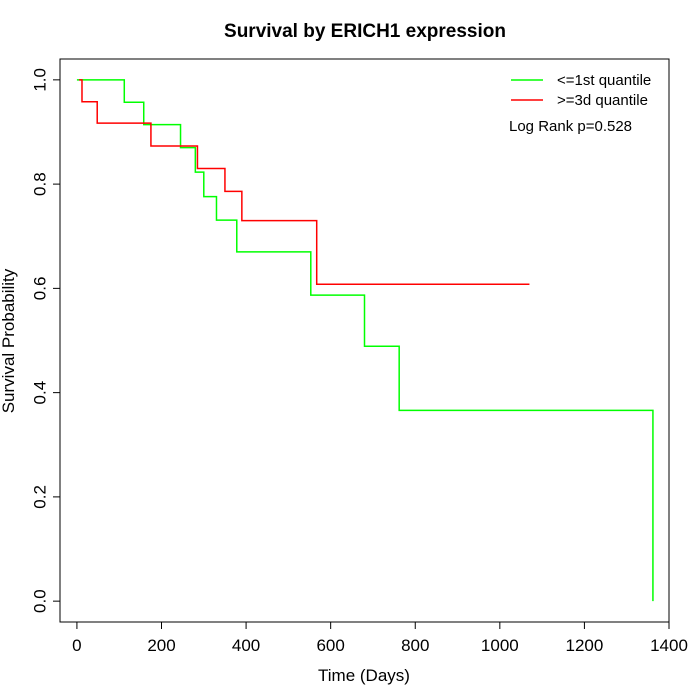 The width and height of the screenshot is (700, 700). I want to click on y-tick-label: 1.0, so click(39, 80).